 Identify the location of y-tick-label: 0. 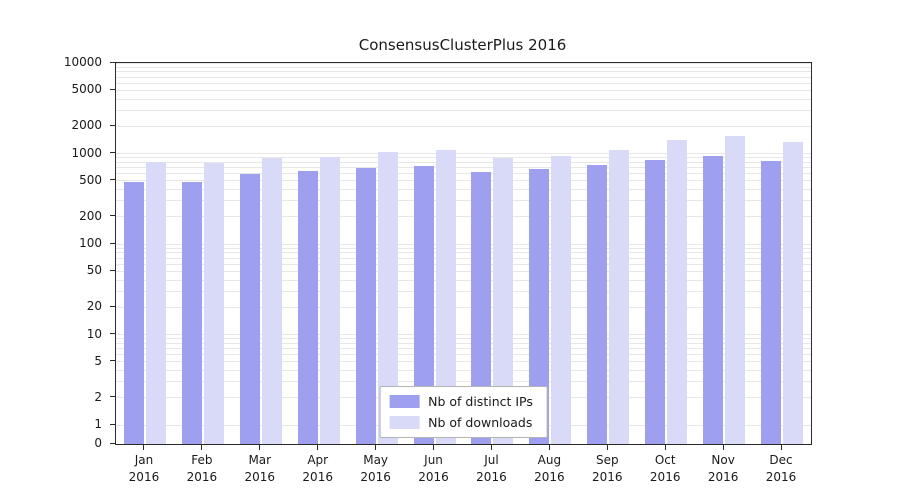
(98, 443).